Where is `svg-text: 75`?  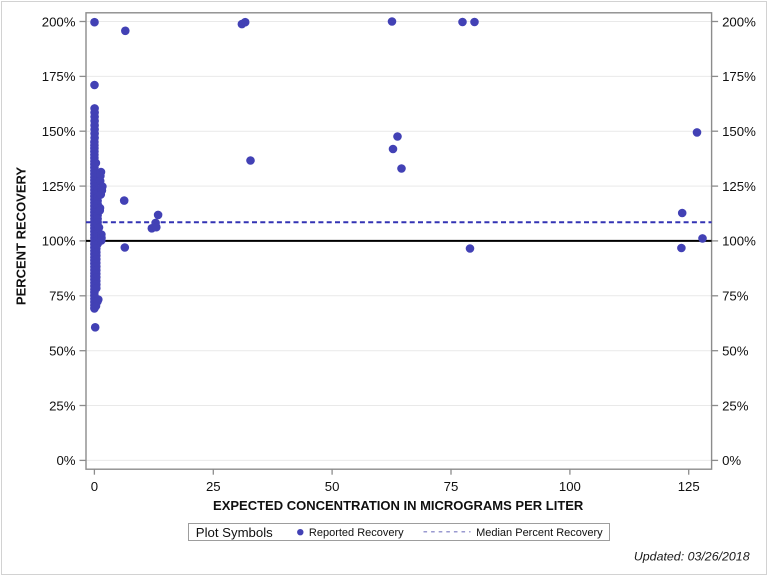
svg-text: 75 is located at coordinates (451, 486).